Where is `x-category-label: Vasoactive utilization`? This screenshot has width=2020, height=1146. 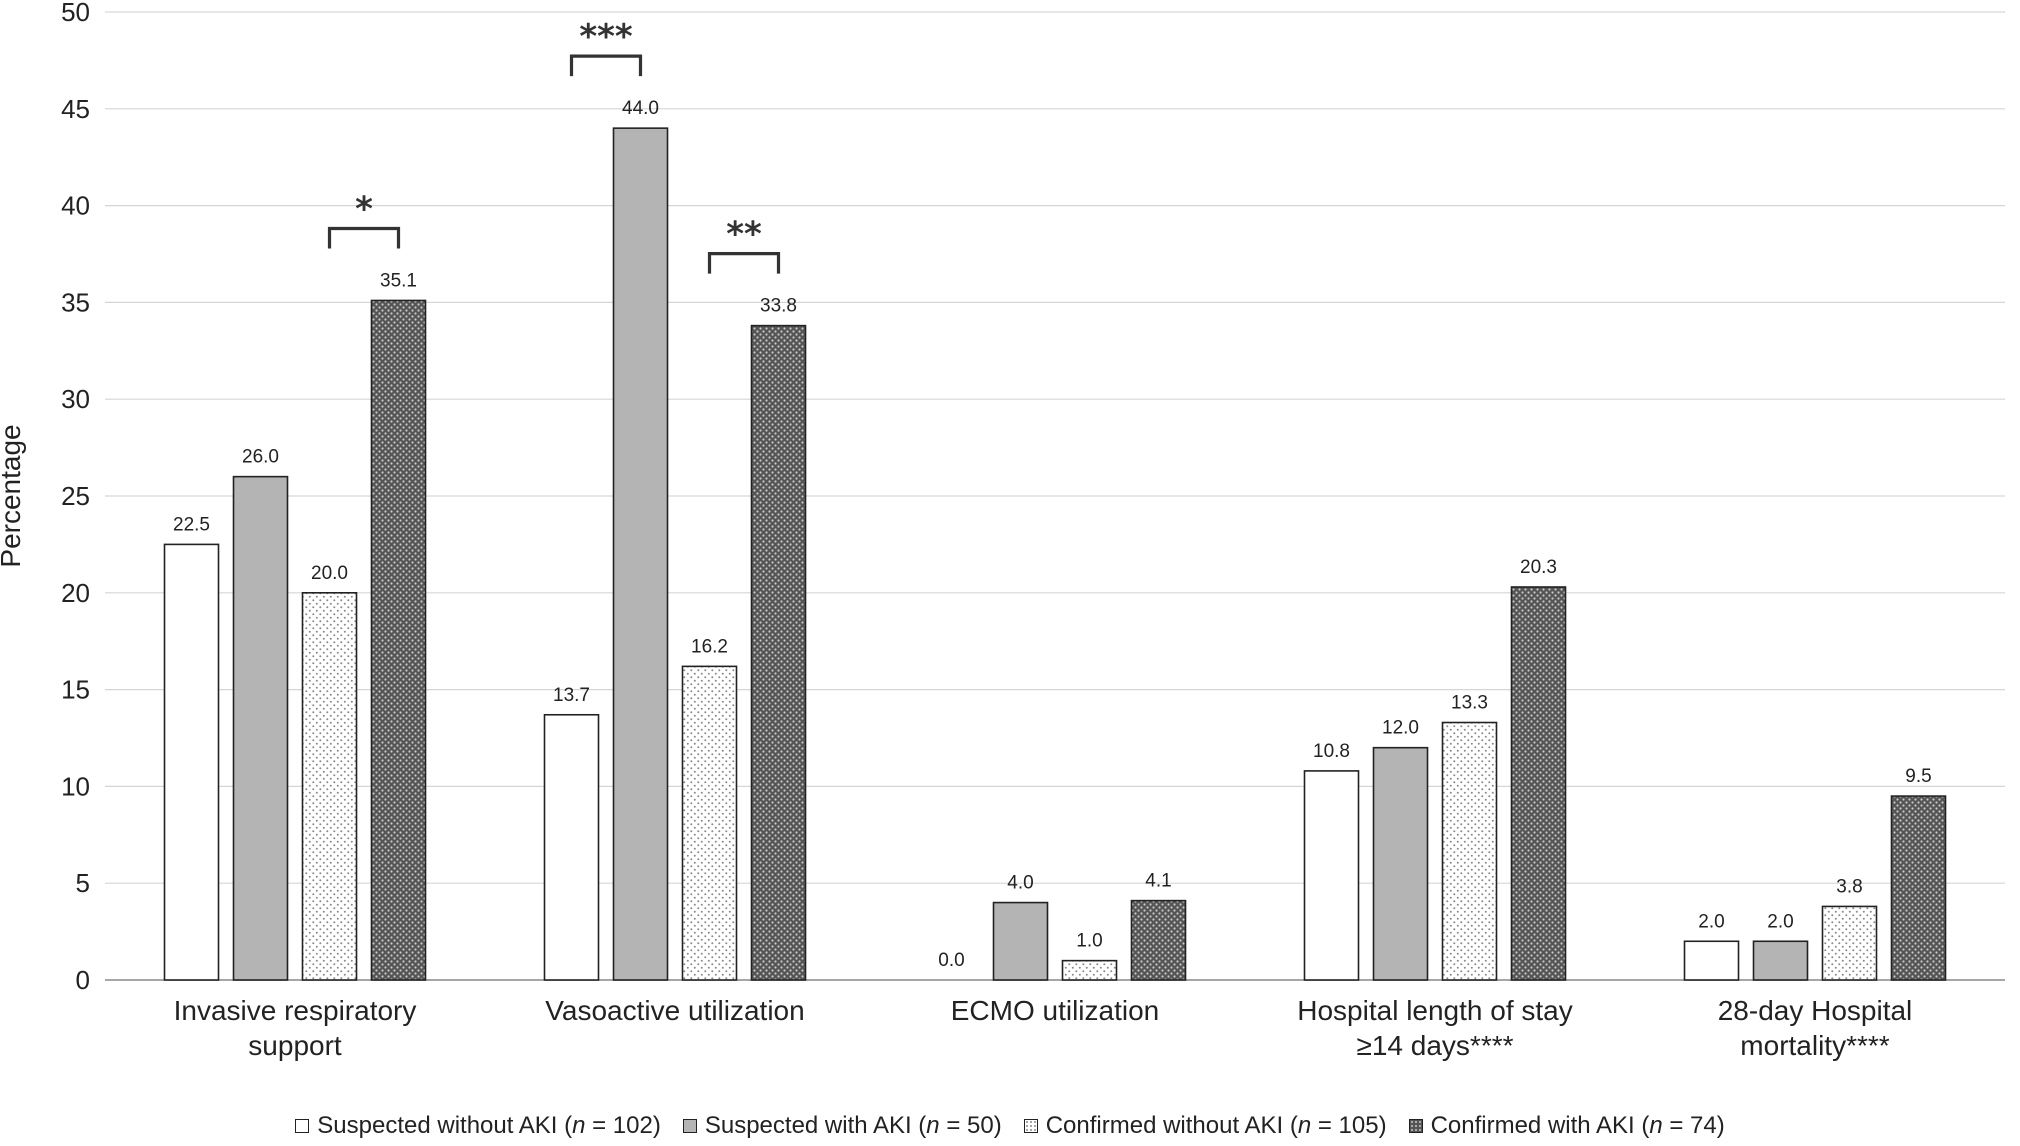
x-category-label: Vasoactive utilization is located at coordinates (674, 1010).